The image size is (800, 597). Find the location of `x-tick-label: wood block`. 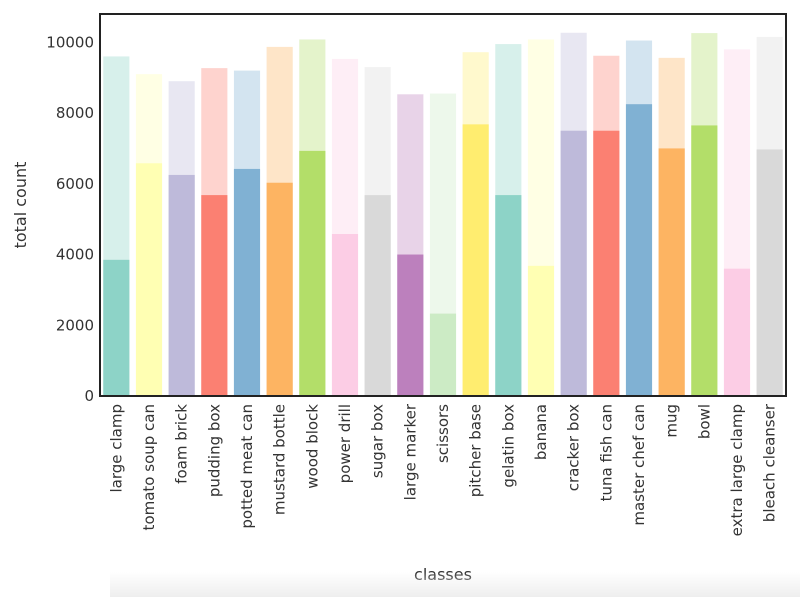

x-tick-label: wood block is located at coordinates (312, 446).